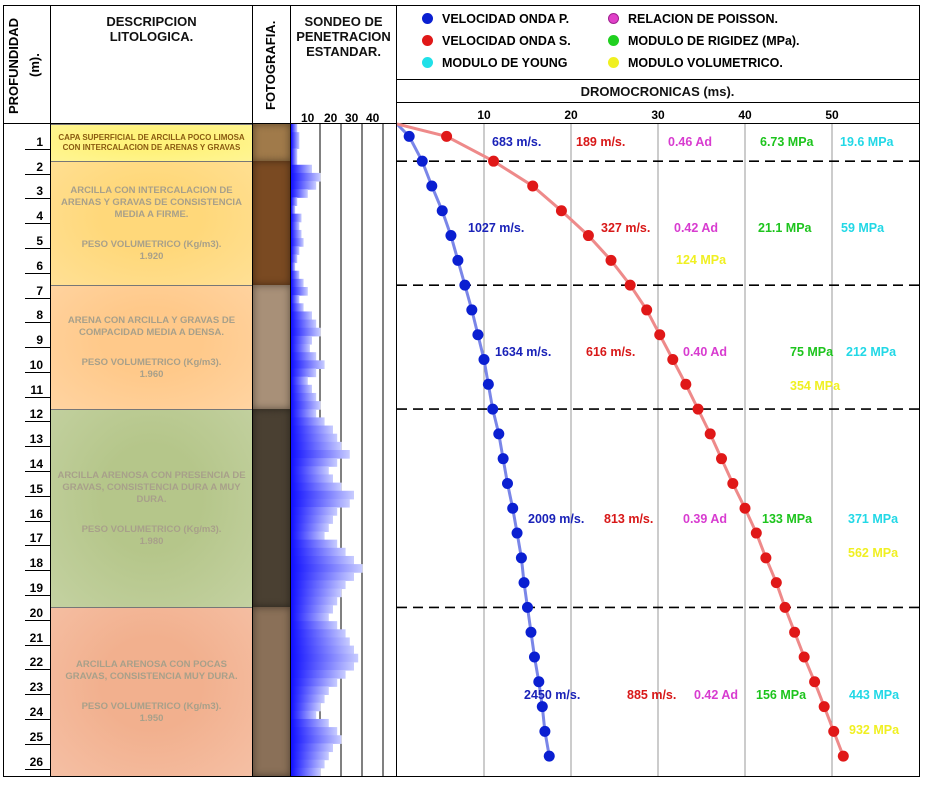 The width and height of the screenshot is (930, 785). I want to click on annotation-rigidez: 21.1 MPa, so click(785, 228).